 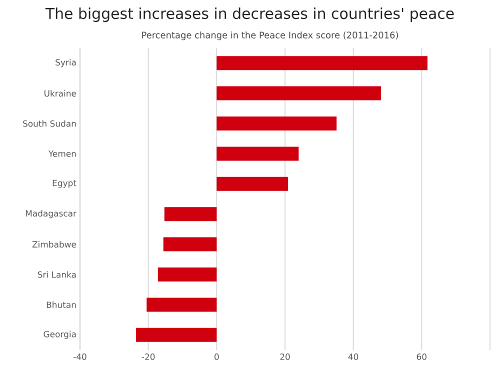 I want to click on y-tick-label: Madagascar, so click(x=51, y=214).